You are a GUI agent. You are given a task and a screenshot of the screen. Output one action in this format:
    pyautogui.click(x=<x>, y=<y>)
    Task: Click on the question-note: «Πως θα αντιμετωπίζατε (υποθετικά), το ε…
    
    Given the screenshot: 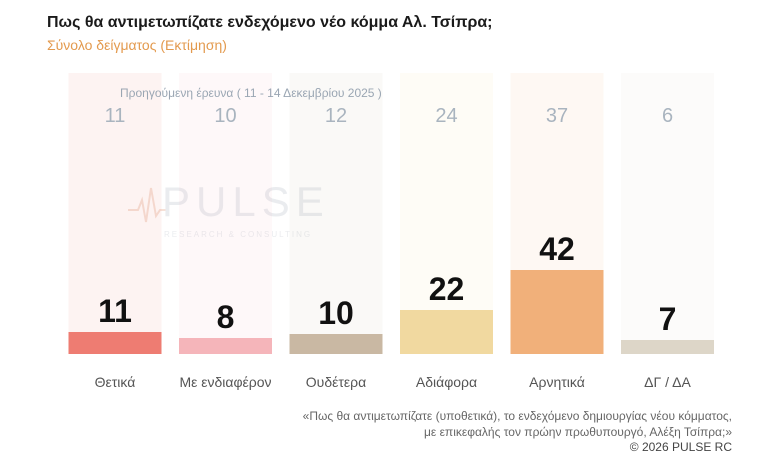 What is the action you would take?
    pyautogui.click(x=472, y=424)
    